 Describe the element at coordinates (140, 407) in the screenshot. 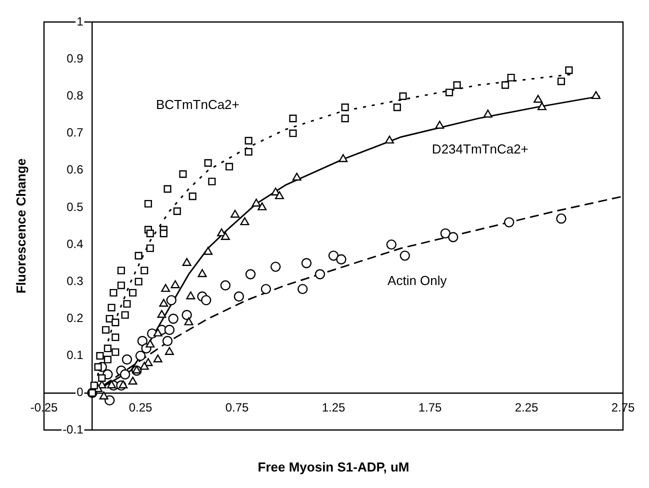

I see `x-tick-label: 0.25` at that location.